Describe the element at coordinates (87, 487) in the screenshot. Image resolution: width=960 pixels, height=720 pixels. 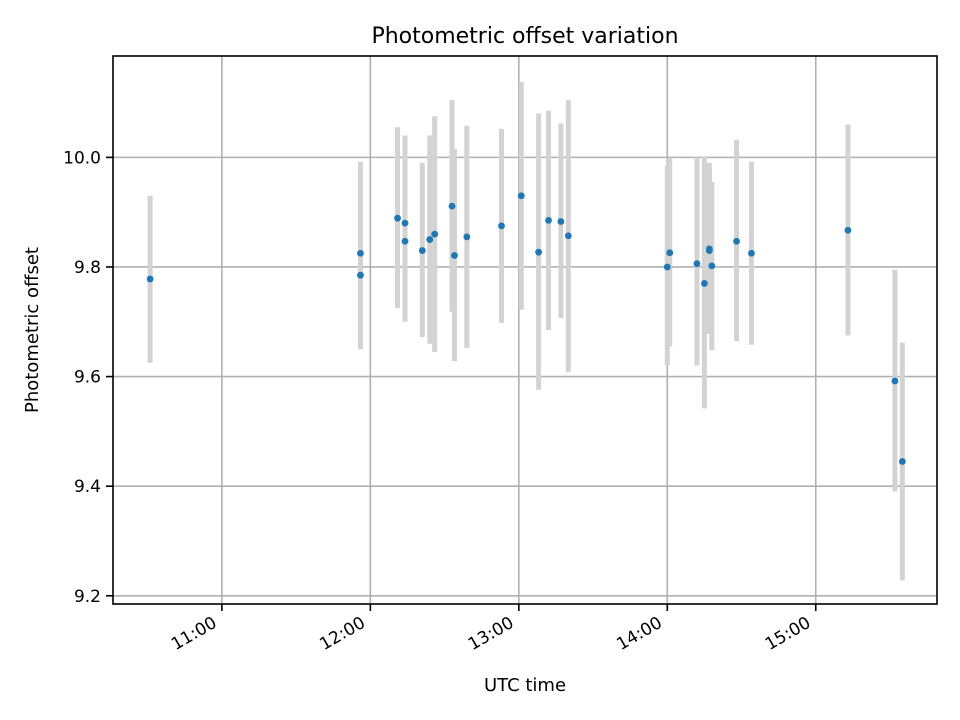
I see `y-tick-label: 9.4` at that location.